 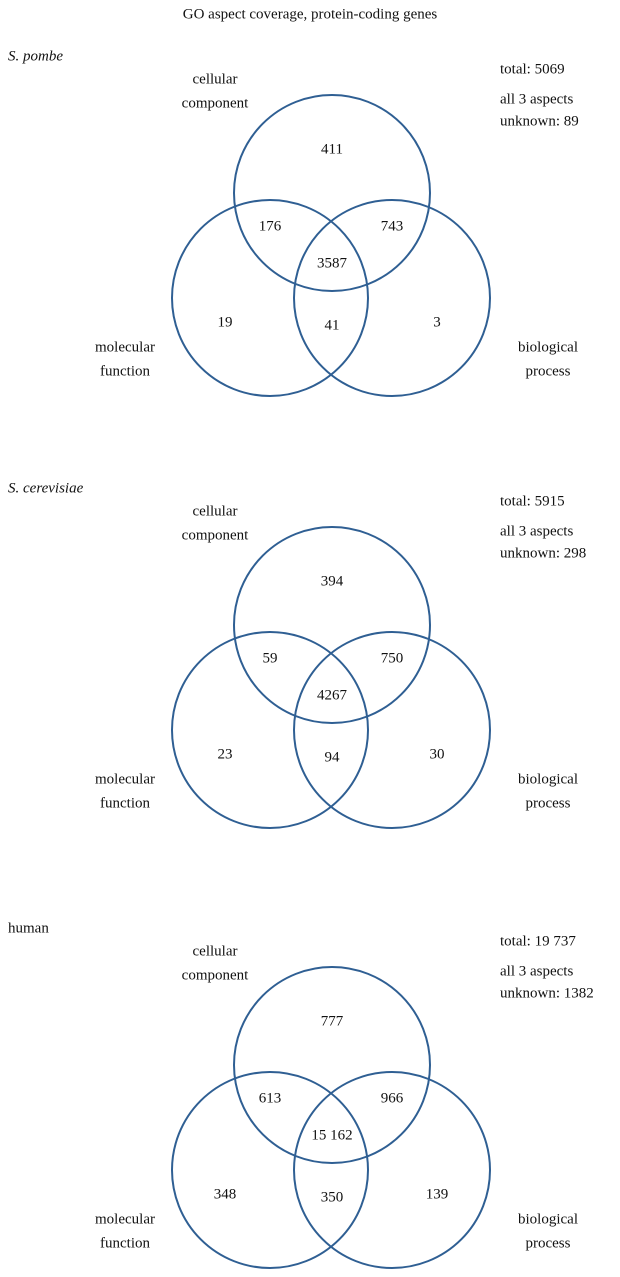 I want to click on region-count: 176, so click(x=270, y=226).